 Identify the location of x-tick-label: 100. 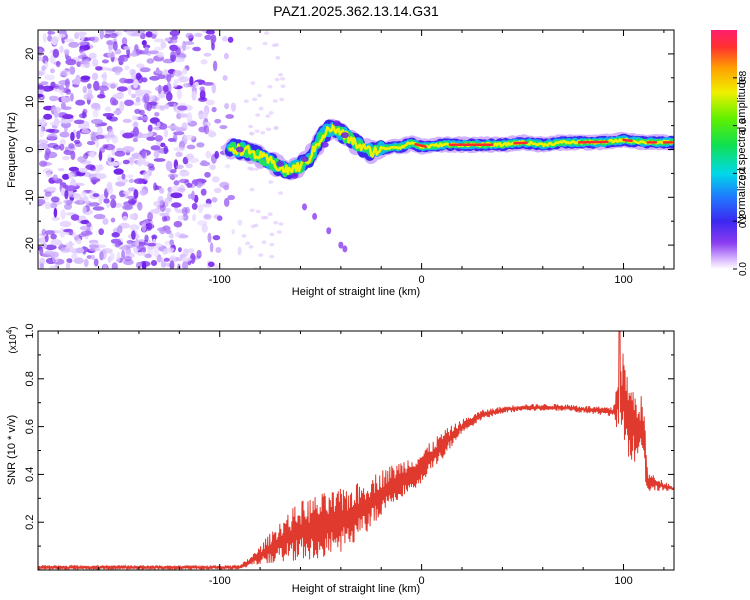
(623, 581).